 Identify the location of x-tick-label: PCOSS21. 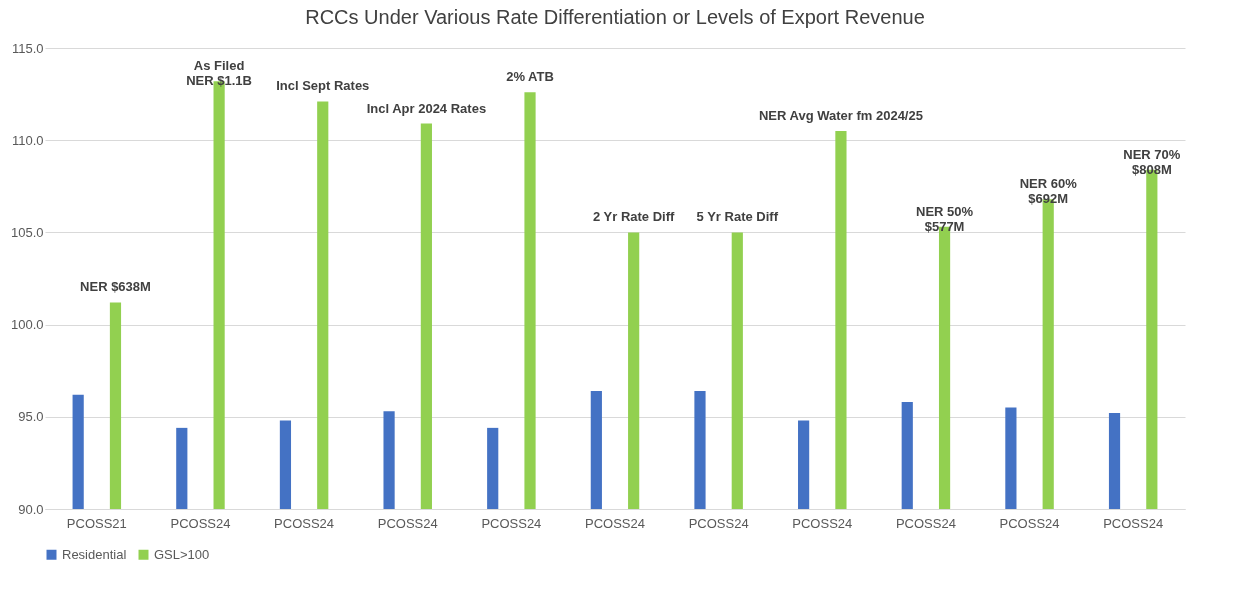
(96, 523).